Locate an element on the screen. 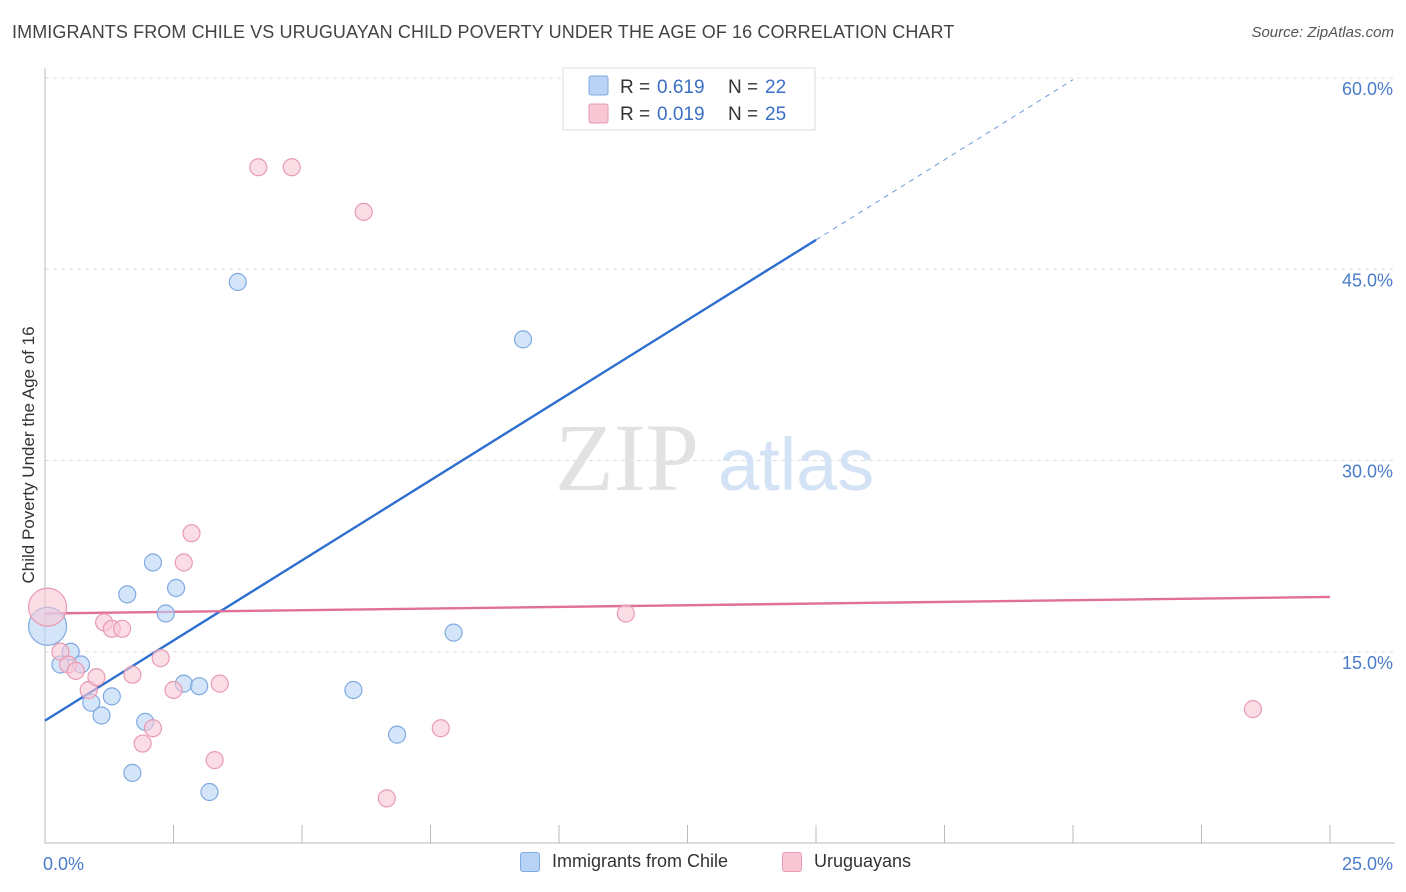 This screenshot has width=1406, height=892. bottom-legend-item-uruguayans: Uruguayans is located at coordinates (846, 861).